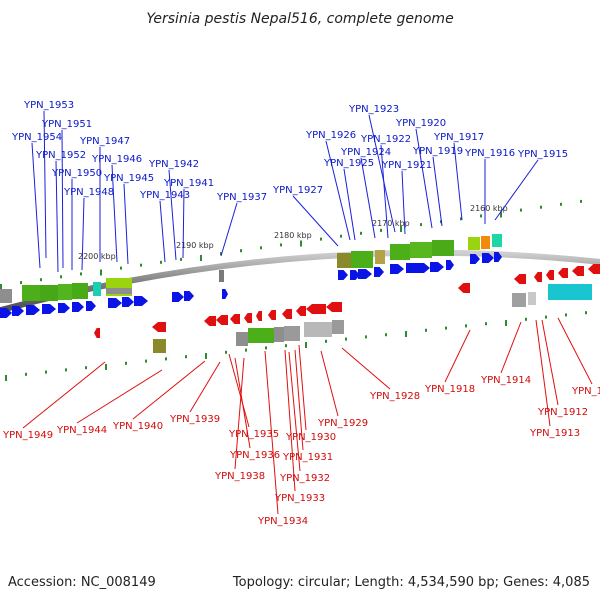  I want to click on gene-label: YPN_1940, so click(137, 426).